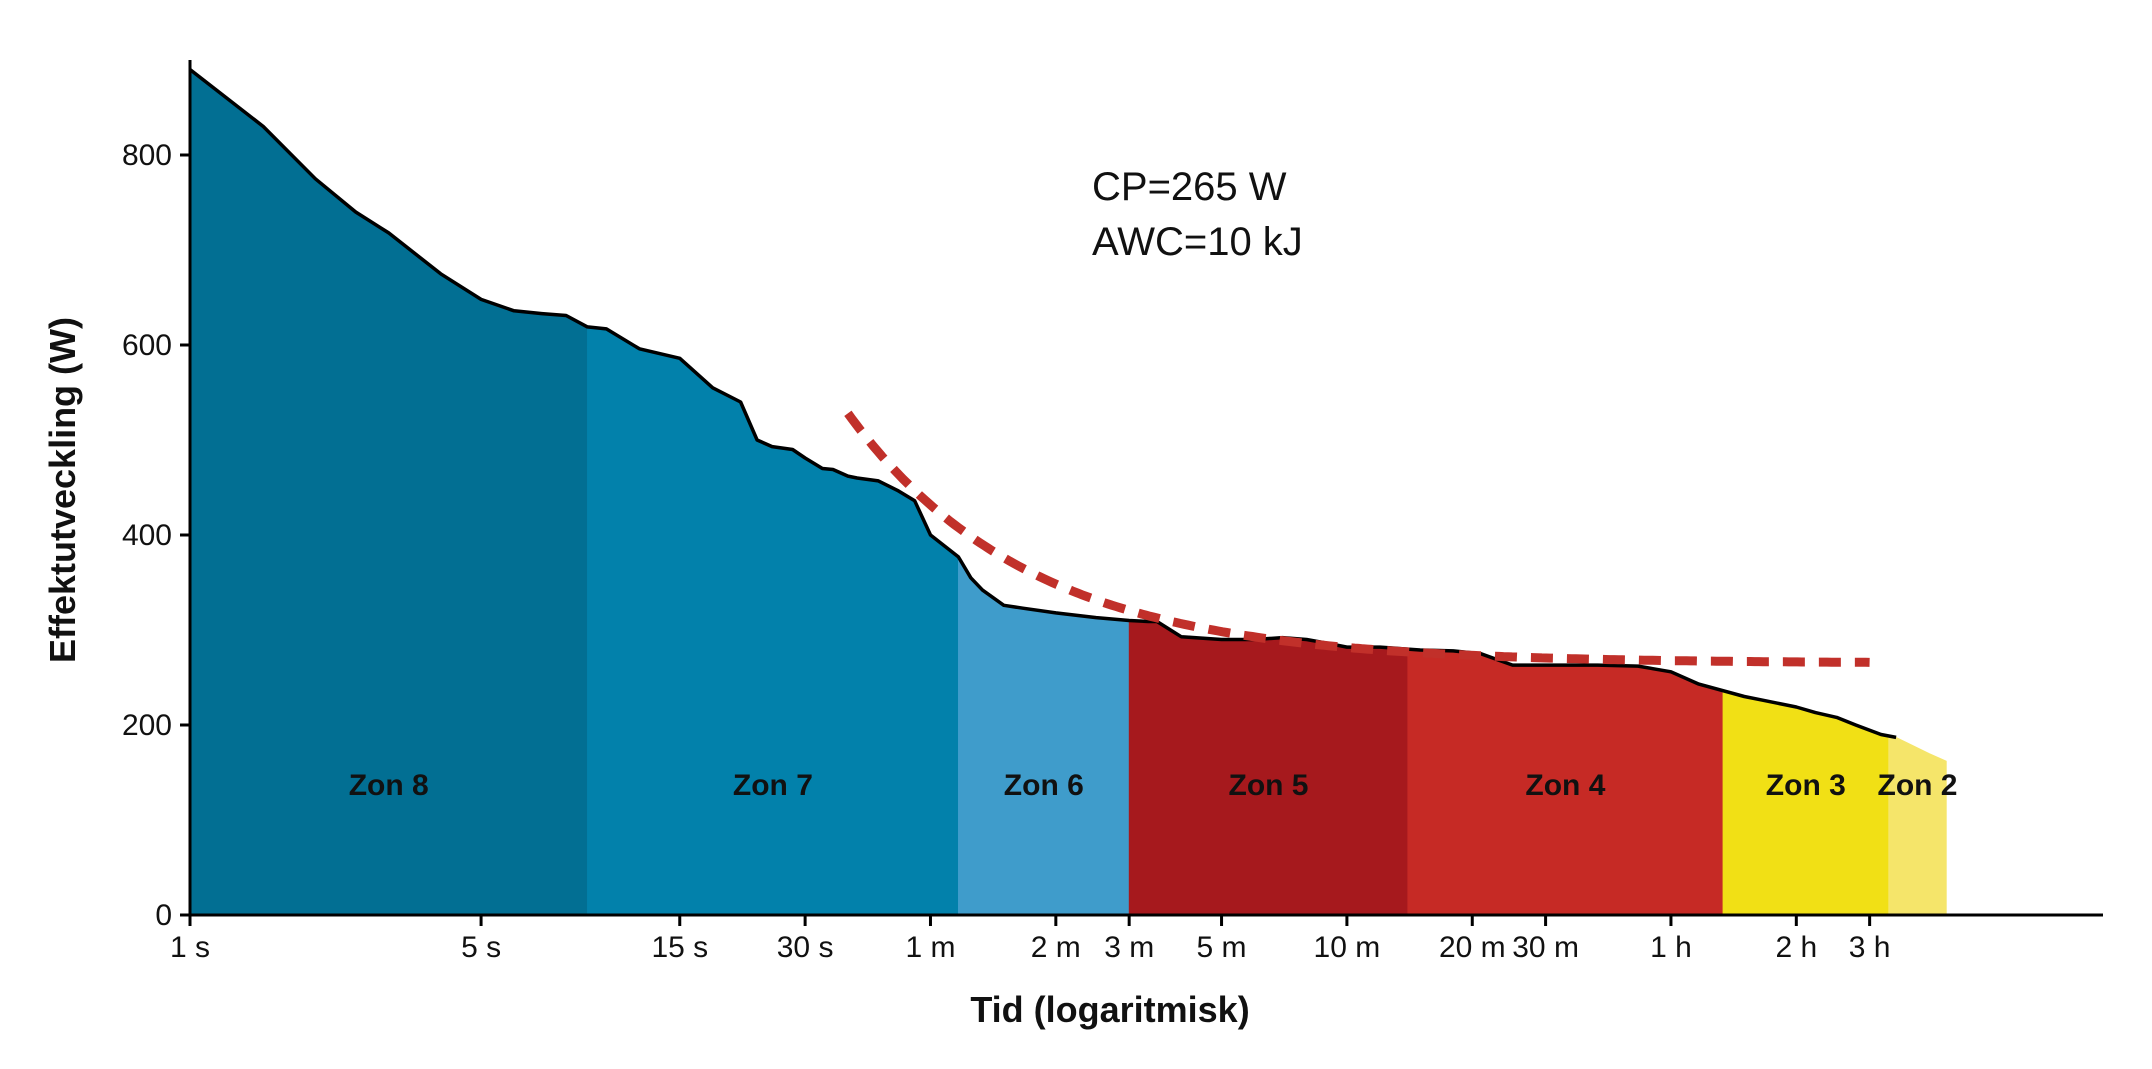  I want to click on zone-label: Zon 4, so click(1565, 785).